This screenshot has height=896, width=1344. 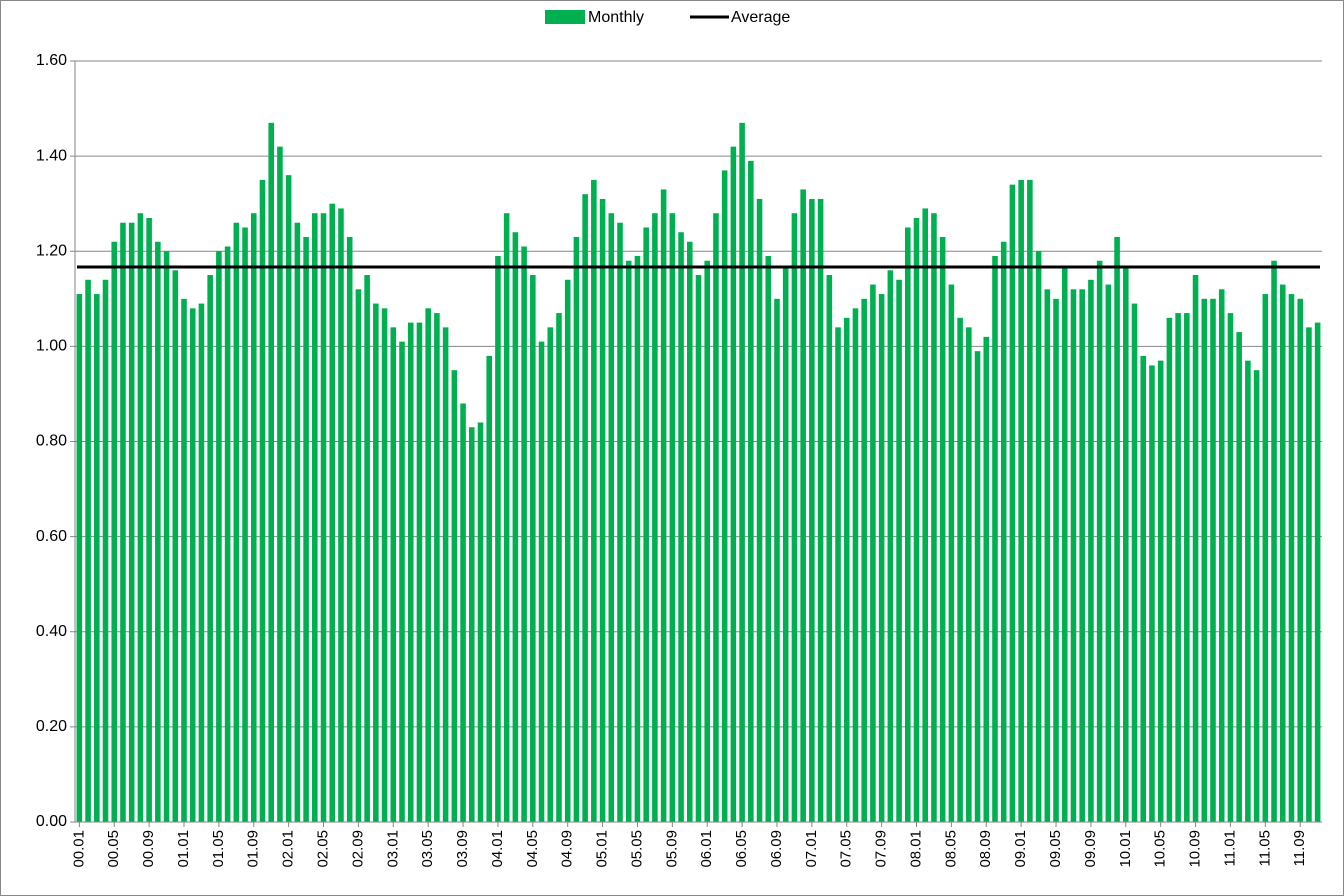 I want to click on x-tick-label: 05.09, so click(x=671, y=849).